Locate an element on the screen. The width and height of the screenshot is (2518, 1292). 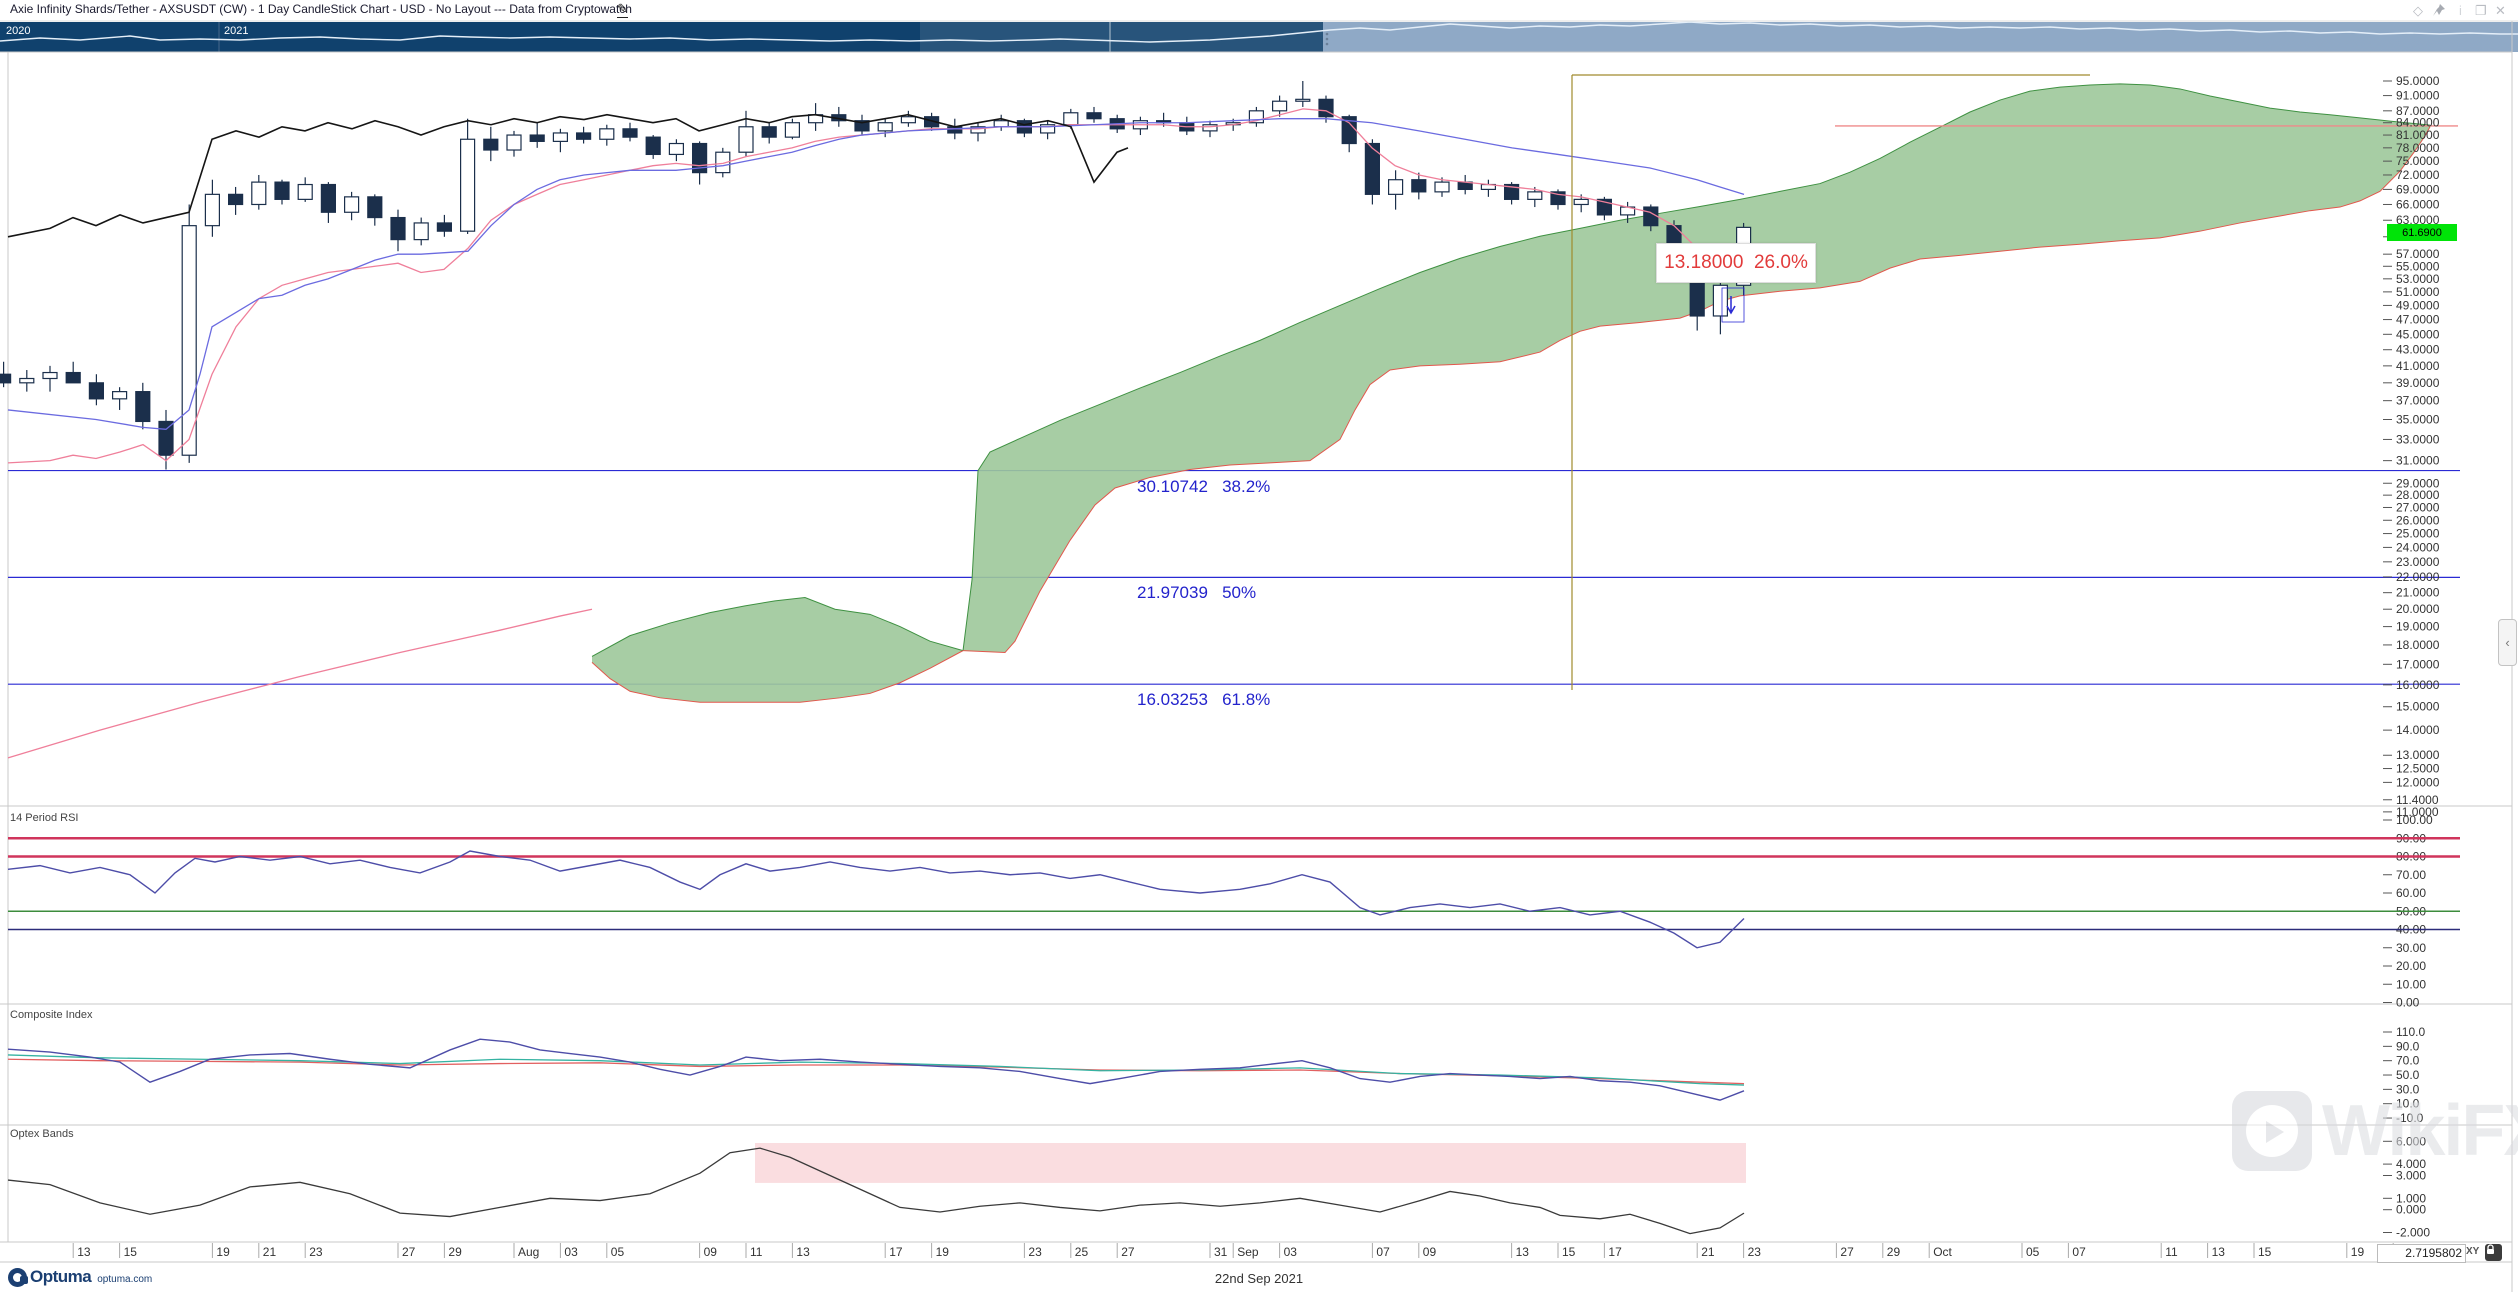
axis-tick: -10.0 is located at coordinates (2410, 1118).